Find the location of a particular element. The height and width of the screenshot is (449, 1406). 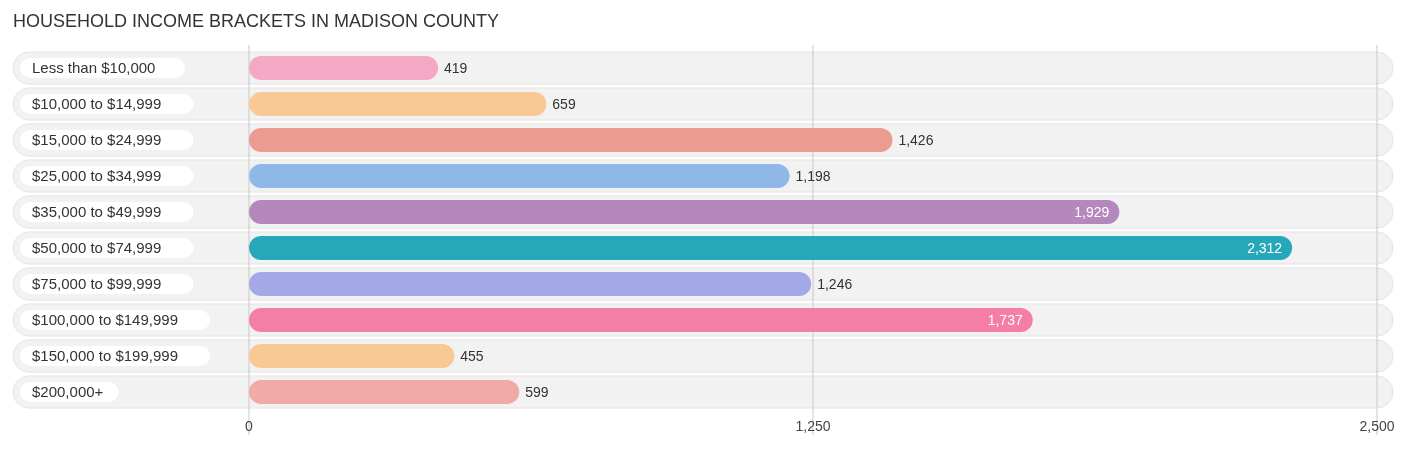

data-label: 455 is located at coordinates (472, 355).